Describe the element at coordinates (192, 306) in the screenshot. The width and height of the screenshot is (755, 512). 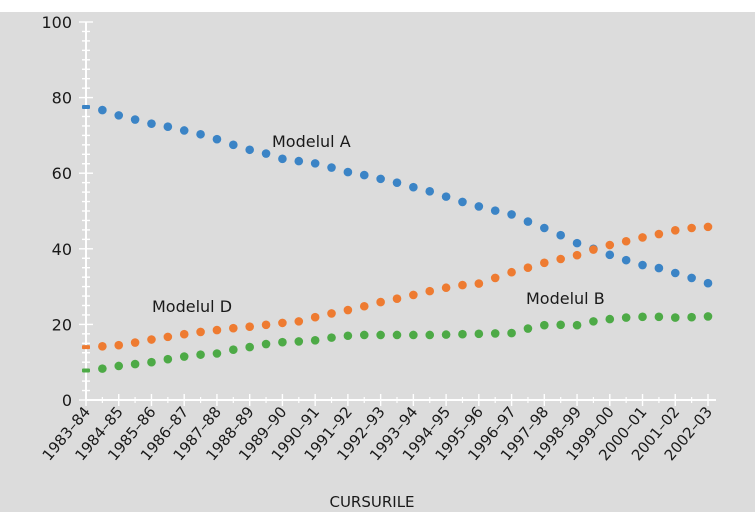
I see `annotation-modelul-d: Modelul D` at that location.